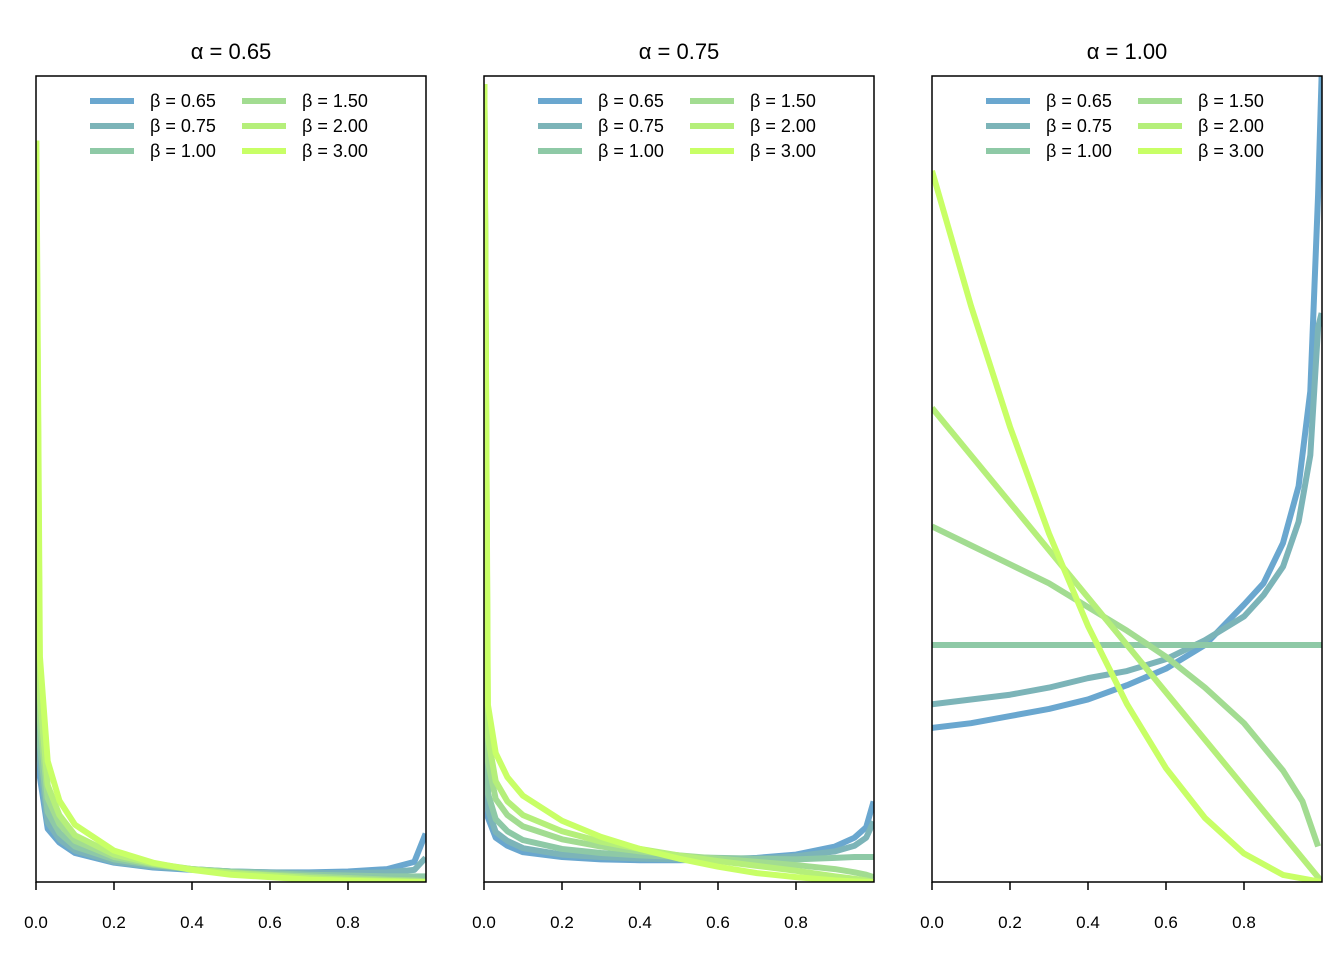  What do you see at coordinates (231, 51) in the screenshot?
I see `panel-title: α = 0.65` at bounding box center [231, 51].